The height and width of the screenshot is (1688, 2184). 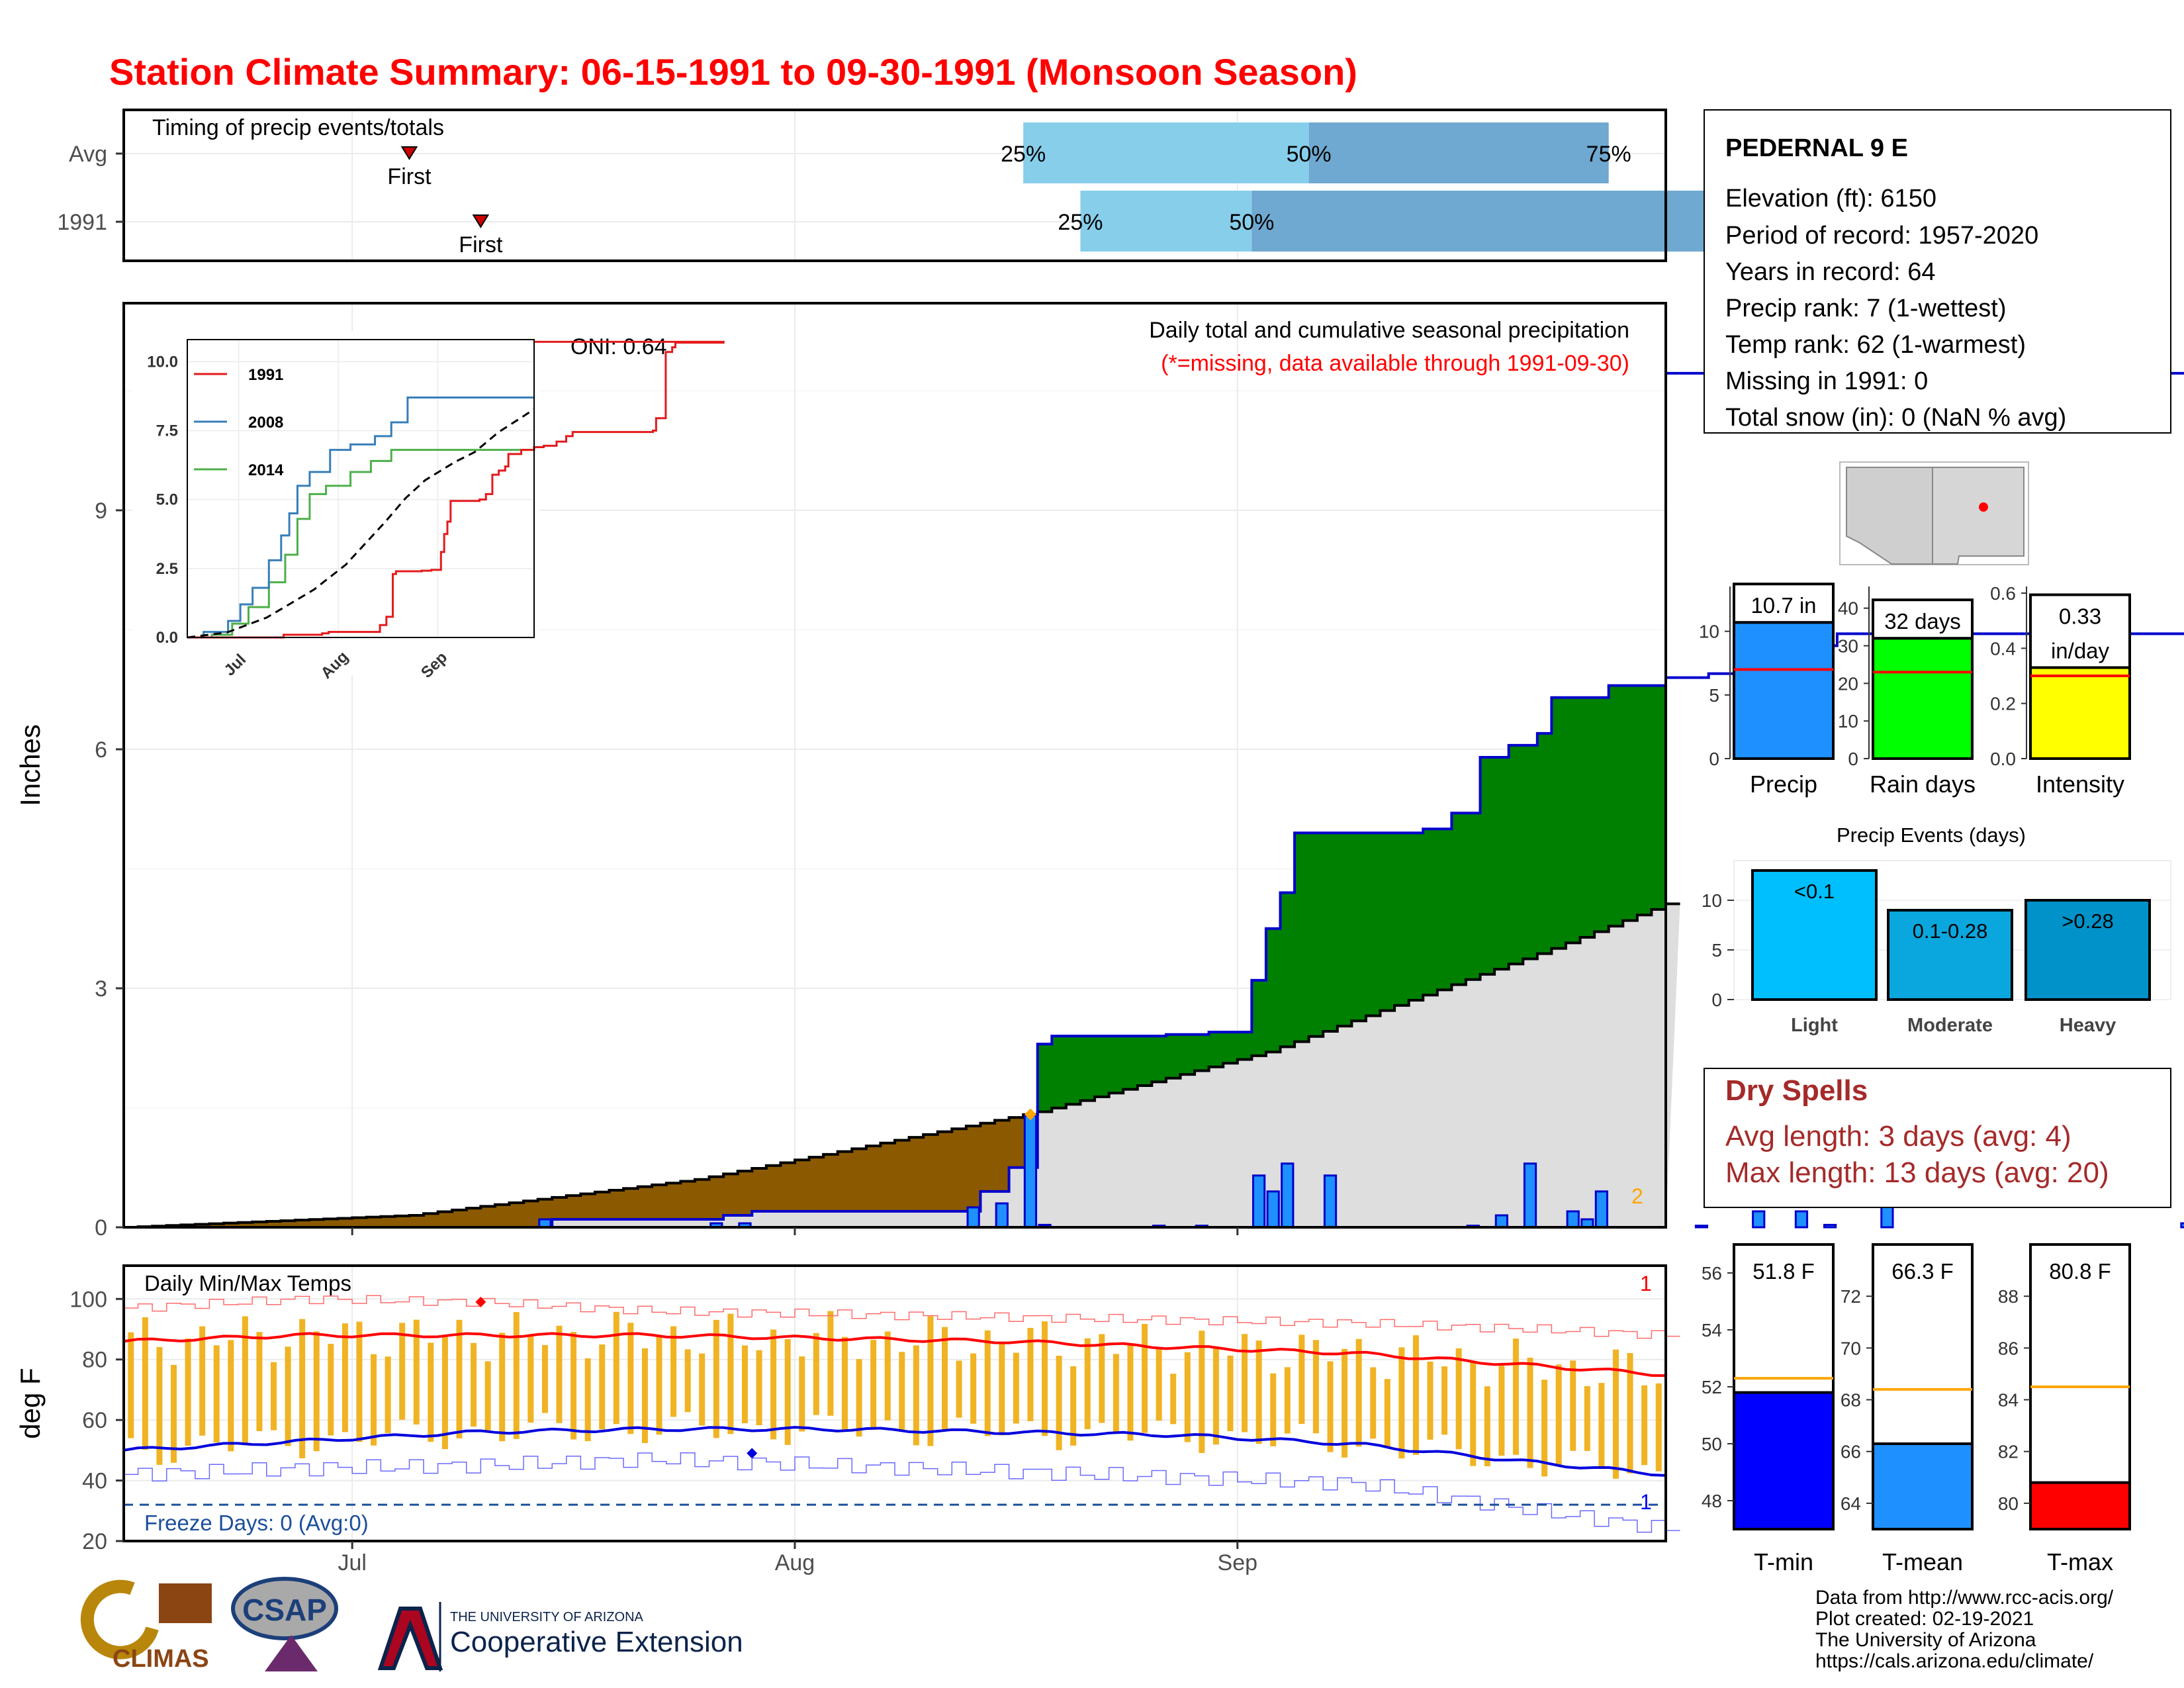 I want to click on temp-bar-tick-label-1-1: 66, so click(x=1851, y=1452).